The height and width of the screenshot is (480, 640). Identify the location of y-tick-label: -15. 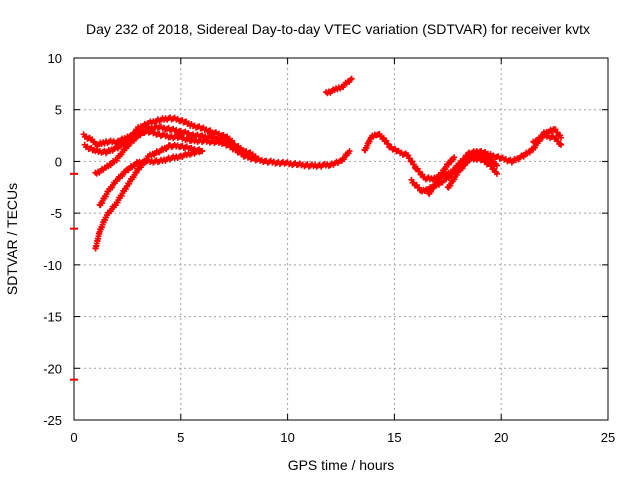
(52, 317).